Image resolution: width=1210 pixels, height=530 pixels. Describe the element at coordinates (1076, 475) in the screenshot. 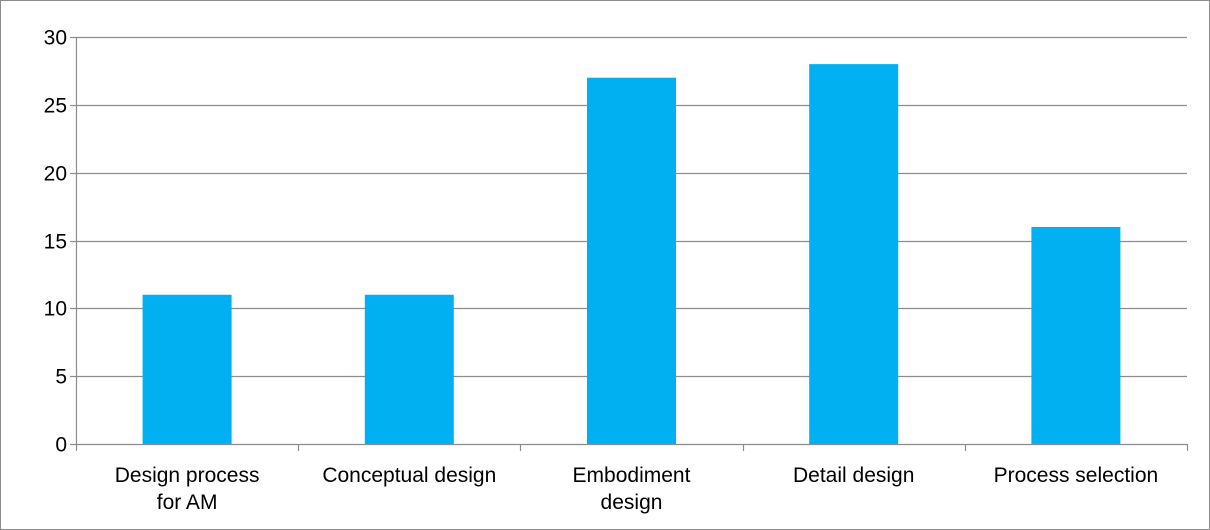

I see `x-tick-label: Process selection` at that location.